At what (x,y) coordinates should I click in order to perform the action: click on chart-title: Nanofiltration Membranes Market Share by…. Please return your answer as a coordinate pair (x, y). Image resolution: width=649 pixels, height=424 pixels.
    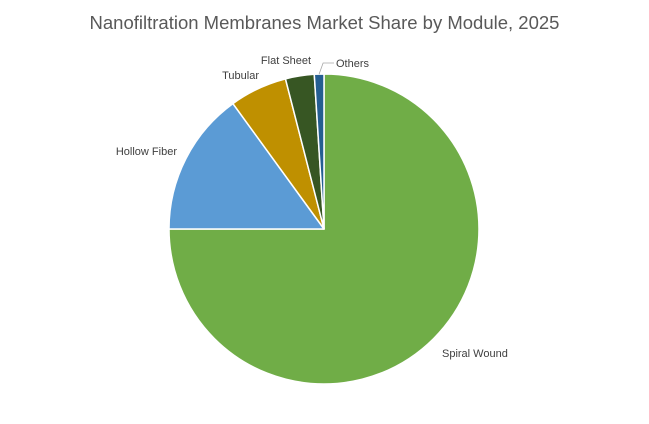
    Looking at the image, I should click on (324, 22).